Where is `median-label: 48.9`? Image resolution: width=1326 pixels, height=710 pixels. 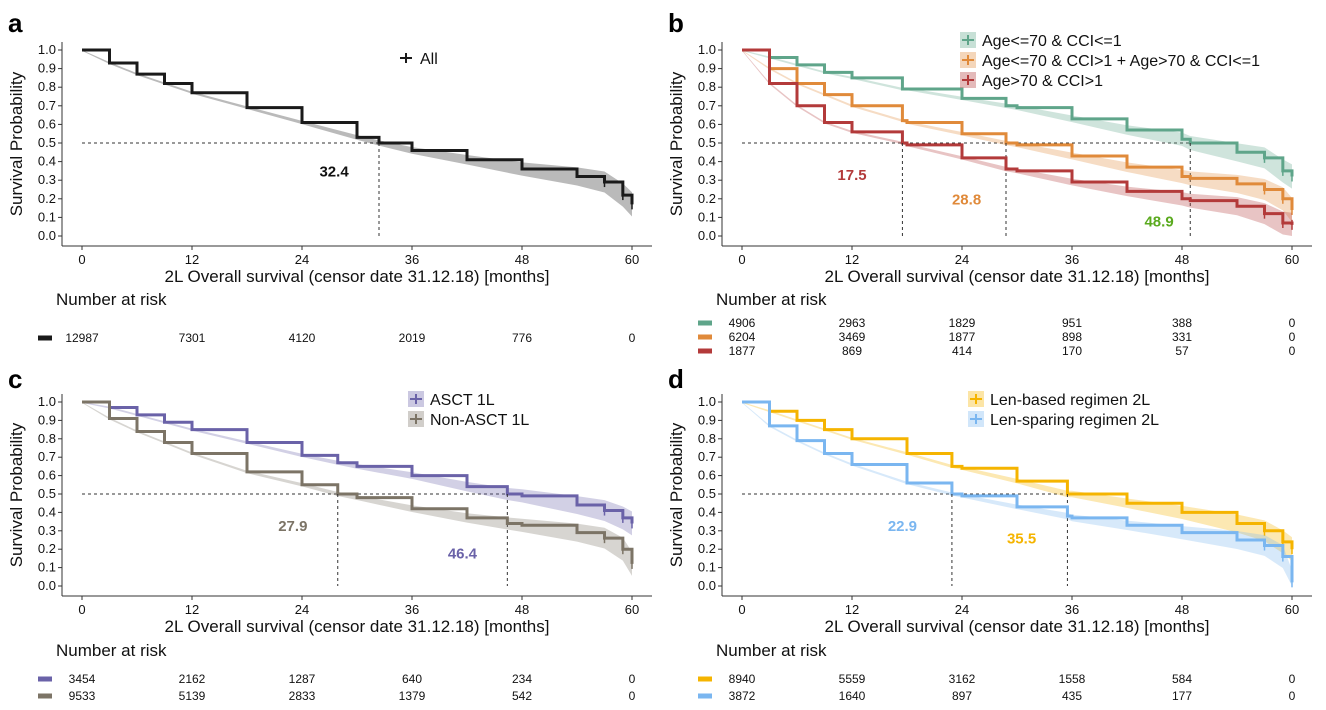 median-label: 48.9 is located at coordinates (1158, 222).